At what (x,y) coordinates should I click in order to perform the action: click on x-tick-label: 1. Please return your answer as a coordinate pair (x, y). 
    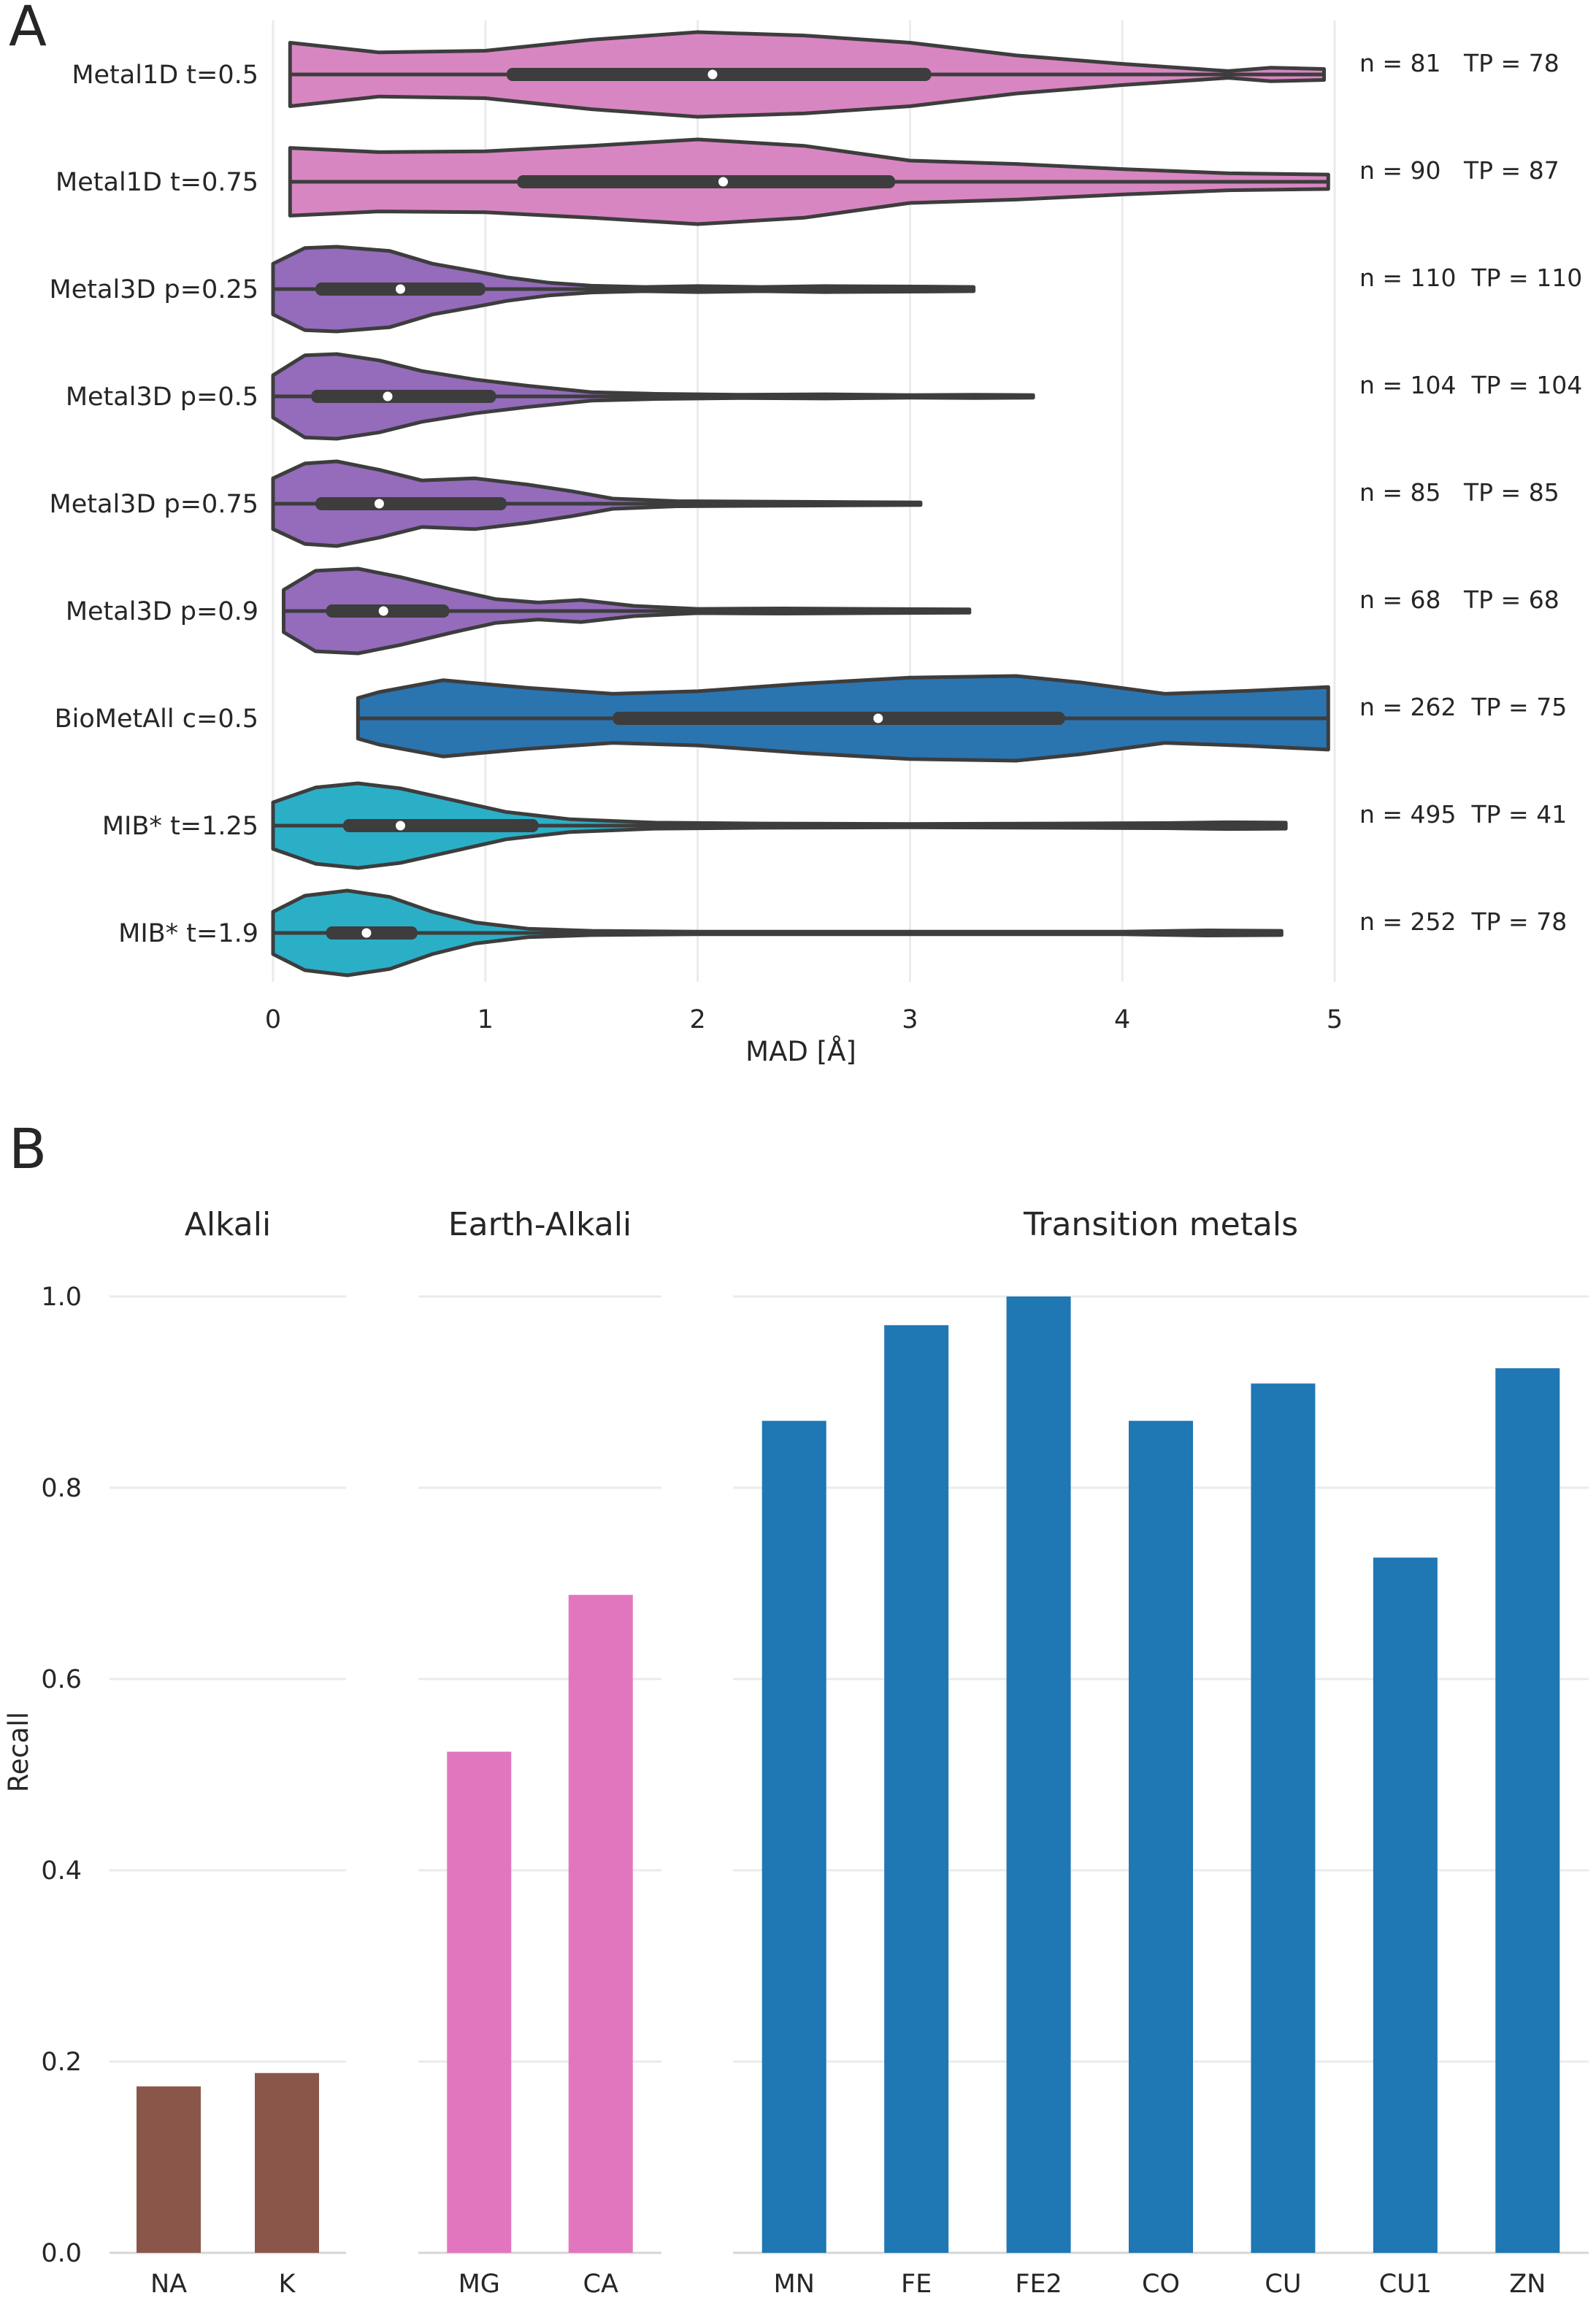
    Looking at the image, I should click on (485, 1019).